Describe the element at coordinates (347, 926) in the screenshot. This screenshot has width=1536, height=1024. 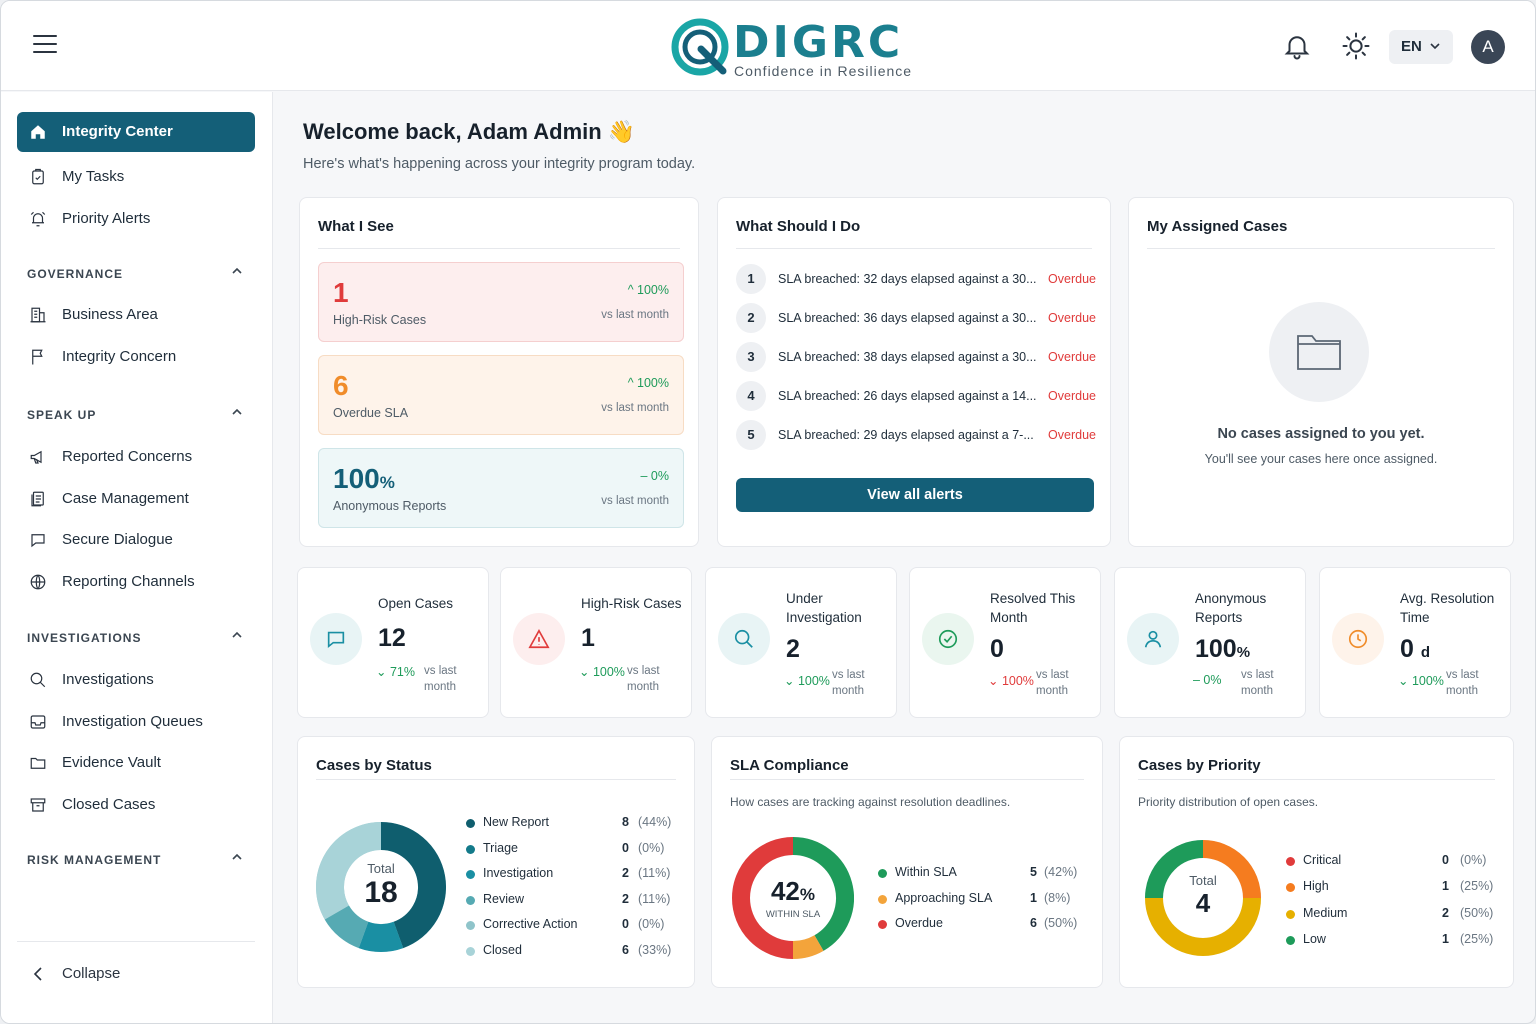
I see `donut-segment-review` at that location.